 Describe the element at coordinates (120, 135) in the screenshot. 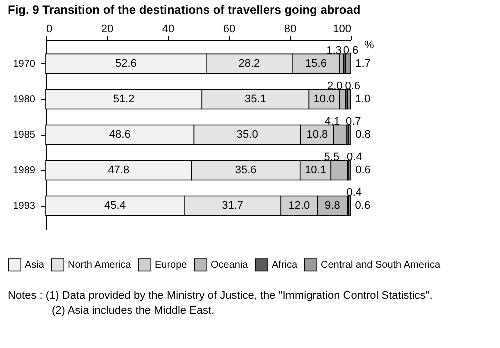

I see `data-label: 48.6` at that location.